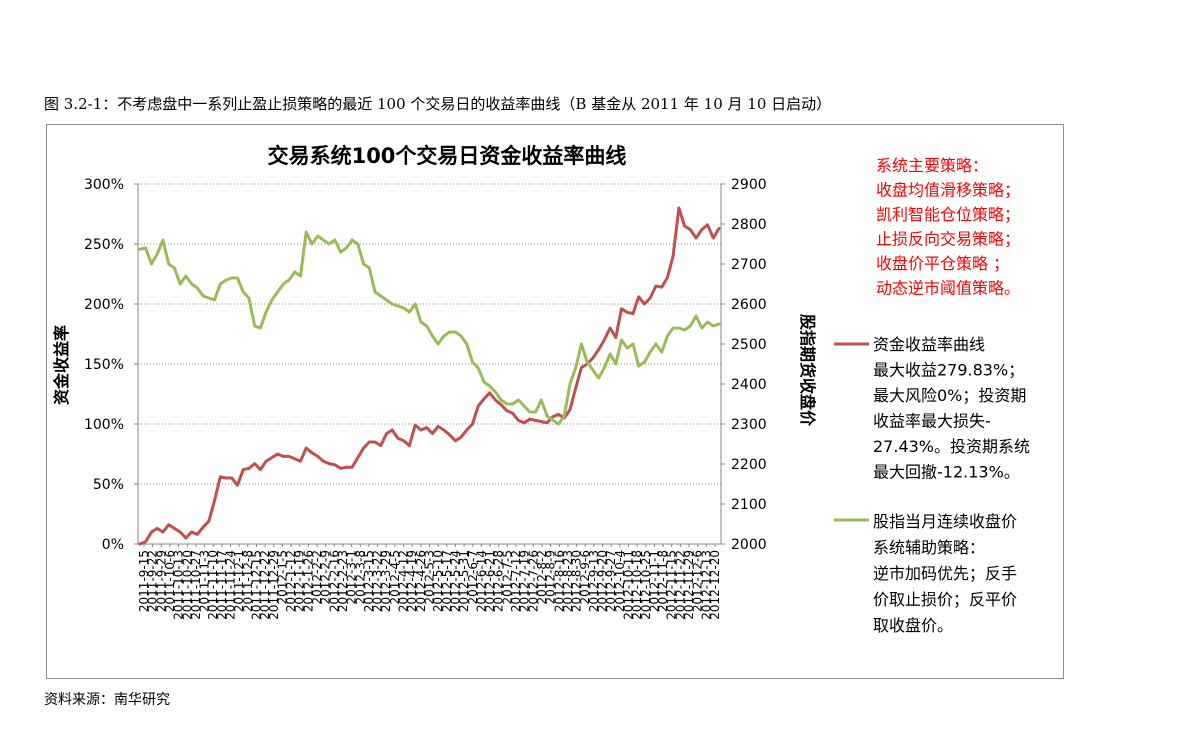  What do you see at coordinates (932, 165) in the screenshot?
I see `strategy-line: 系统主要策略：` at bounding box center [932, 165].